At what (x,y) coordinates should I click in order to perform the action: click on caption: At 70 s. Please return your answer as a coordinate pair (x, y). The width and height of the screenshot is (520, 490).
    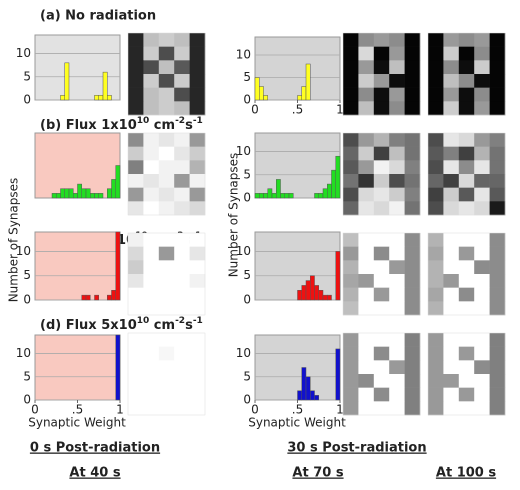
    Looking at the image, I should click on (317, 473).